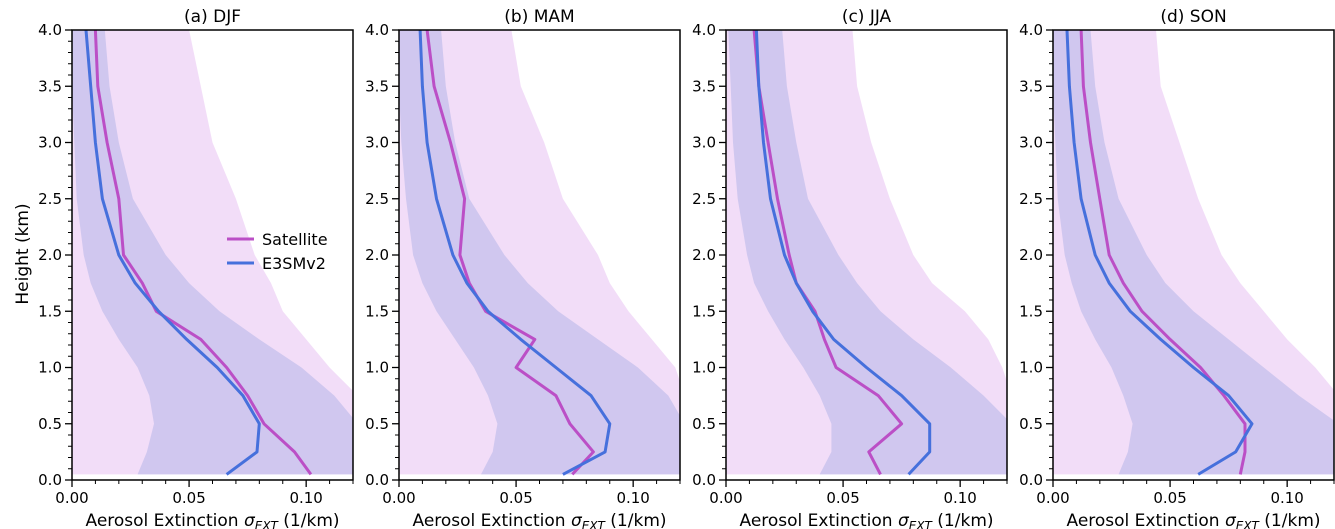 This screenshot has height=529, width=1335. Describe the element at coordinates (212, 17) in the screenshot. I see `panel-title: (a) DJF` at that location.